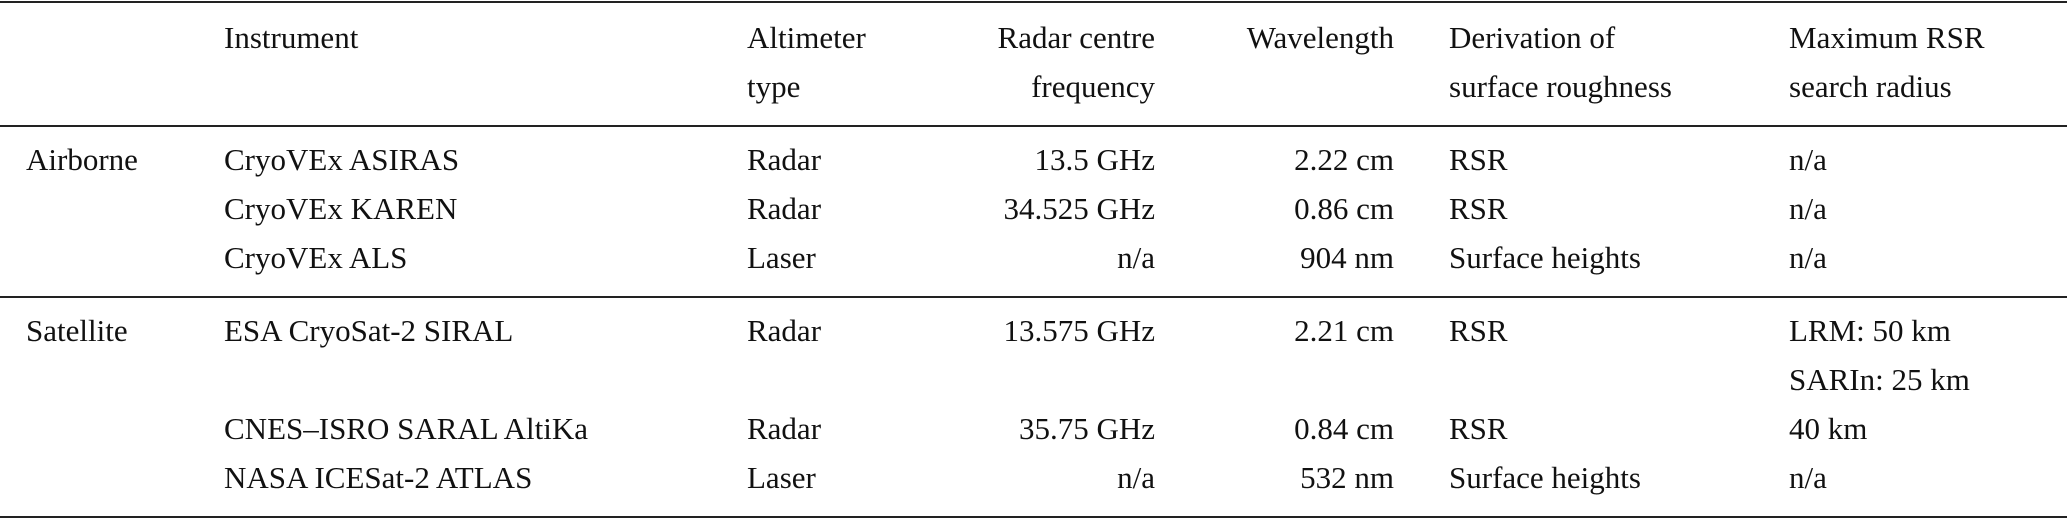 The image size is (2067, 522). What do you see at coordinates (341, 208) in the screenshot?
I see `table-cell: CryoVEx KAREN` at bounding box center [341, 208].